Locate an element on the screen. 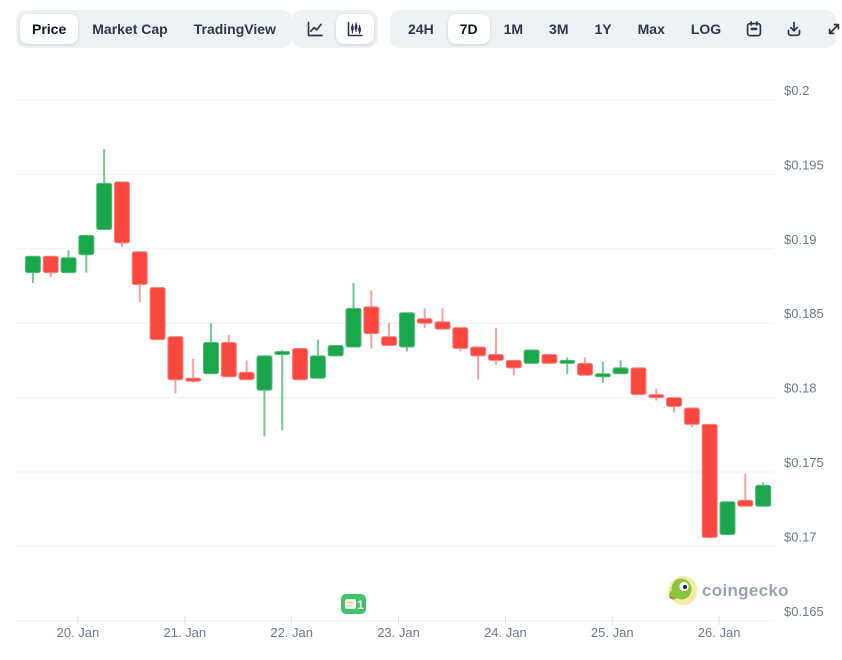 The image size is (842, 660). tab-market-cap: Market Cap is located at coordinates (129, 29).